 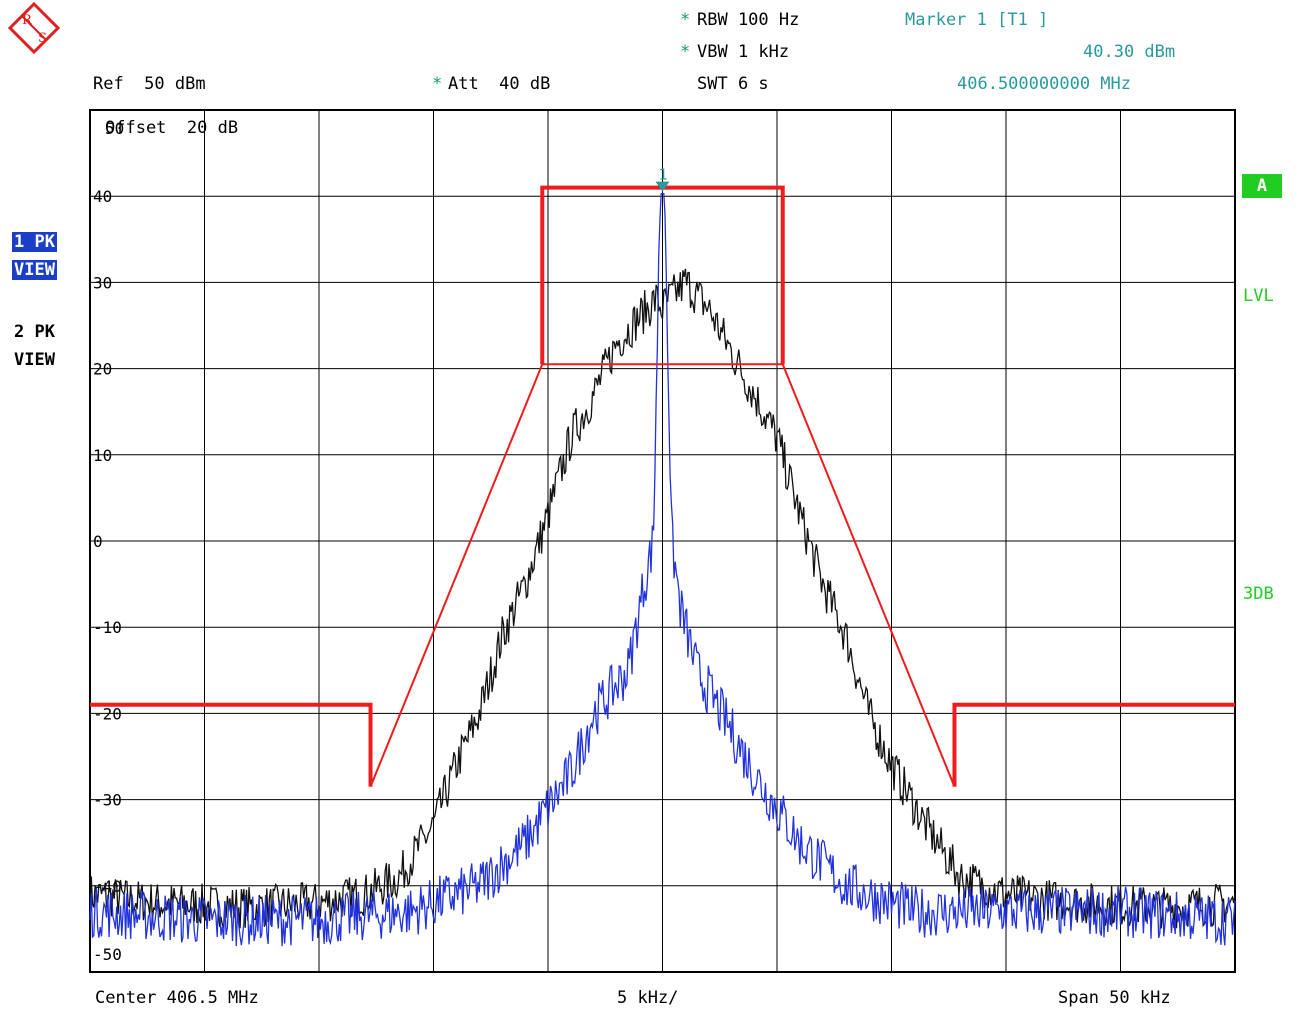 What do you see at coordinates (102, 455) in the screenshot?
I see `y-tick-label: 10` at bounding box center [102, 455].